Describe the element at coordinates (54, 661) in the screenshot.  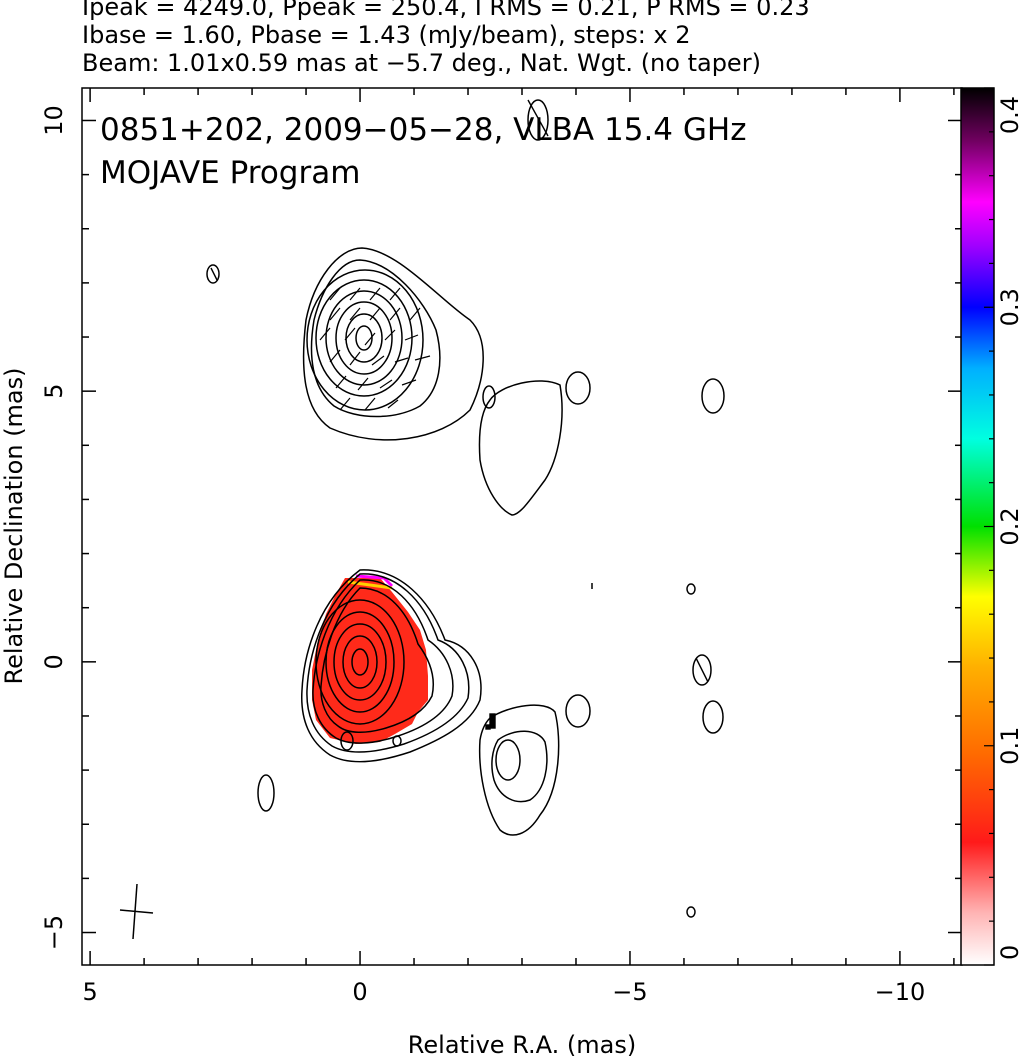
I see `y-tick-label: 0` at that location.